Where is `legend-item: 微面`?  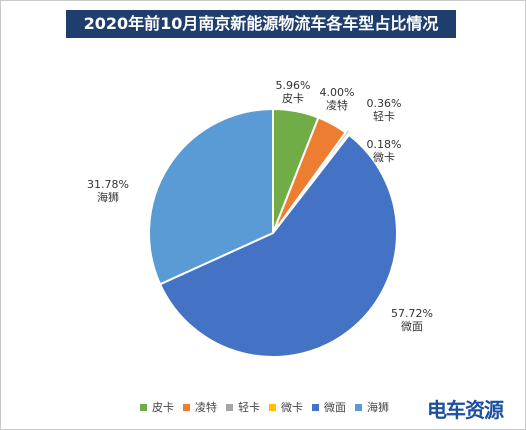
legend-item: 微面 is located at coordinates (329, 407).